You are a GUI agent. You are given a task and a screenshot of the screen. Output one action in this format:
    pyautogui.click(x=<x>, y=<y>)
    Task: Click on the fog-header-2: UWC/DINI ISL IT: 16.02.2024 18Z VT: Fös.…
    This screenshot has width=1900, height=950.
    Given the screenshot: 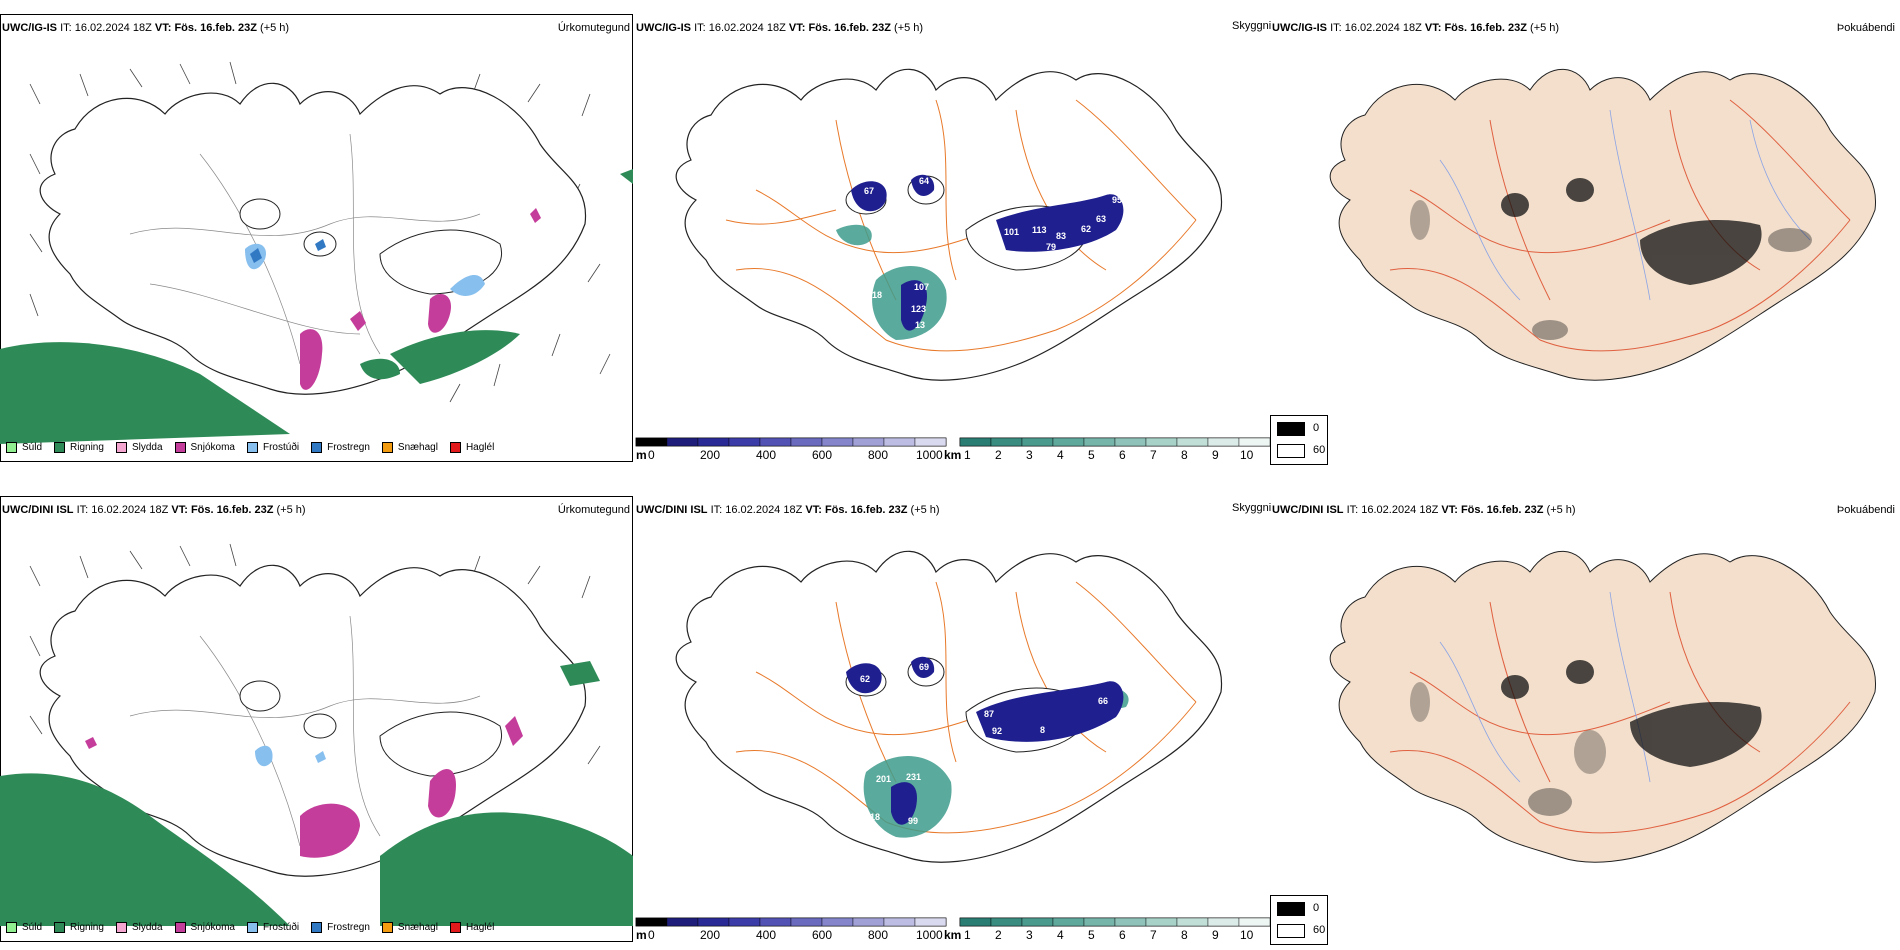 What is the action you would take?
    pyautogui.click(x=1424, y=510)
    